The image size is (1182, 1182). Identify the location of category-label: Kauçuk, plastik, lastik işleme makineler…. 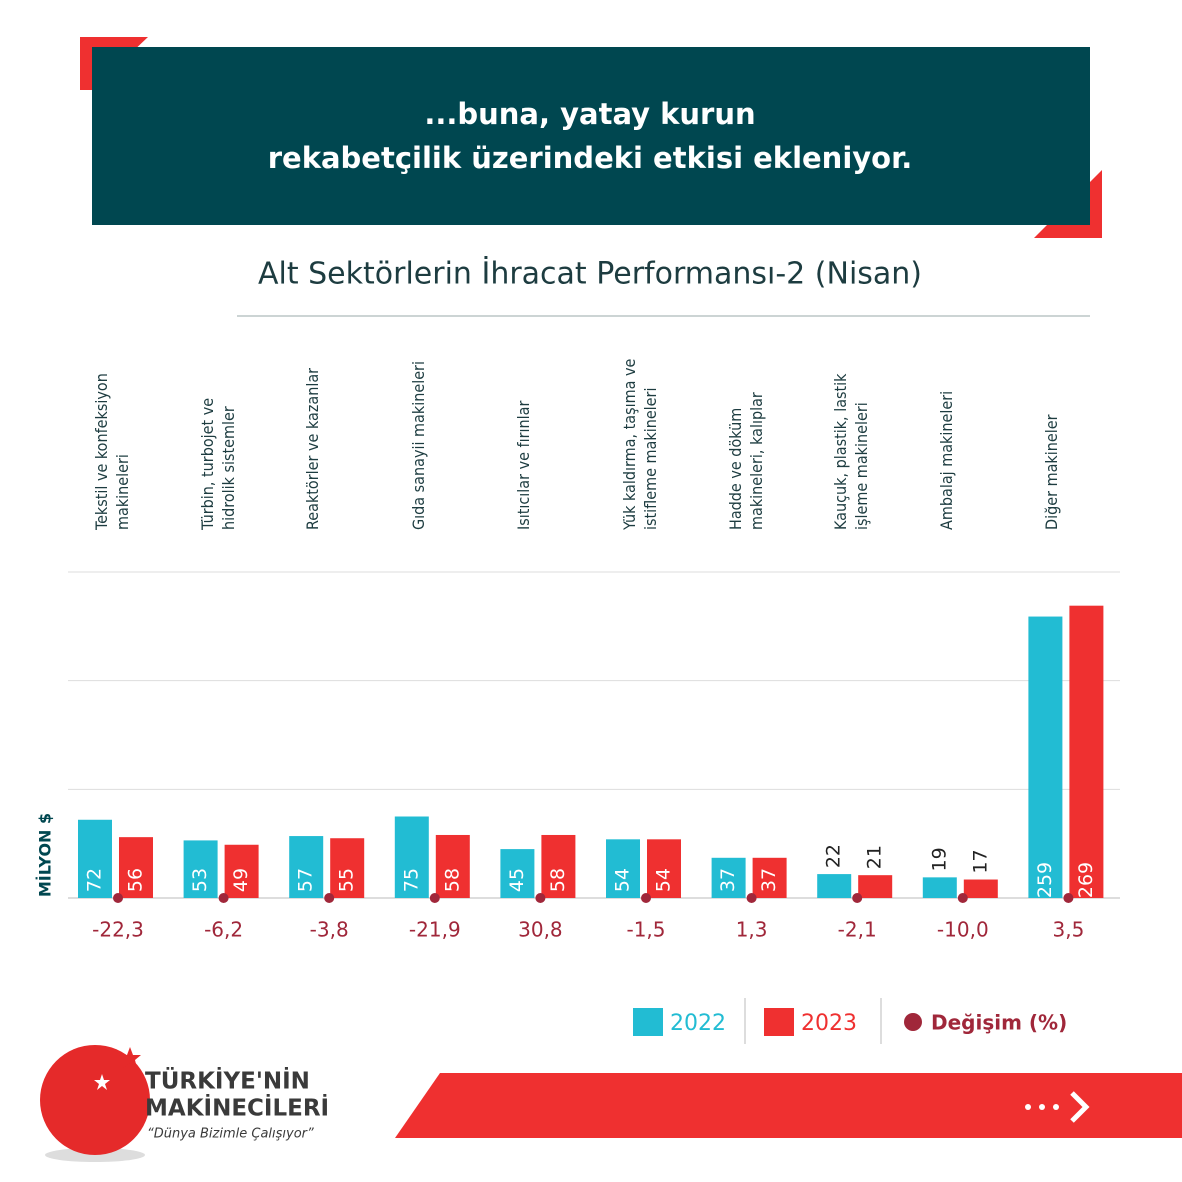
(851, 452).